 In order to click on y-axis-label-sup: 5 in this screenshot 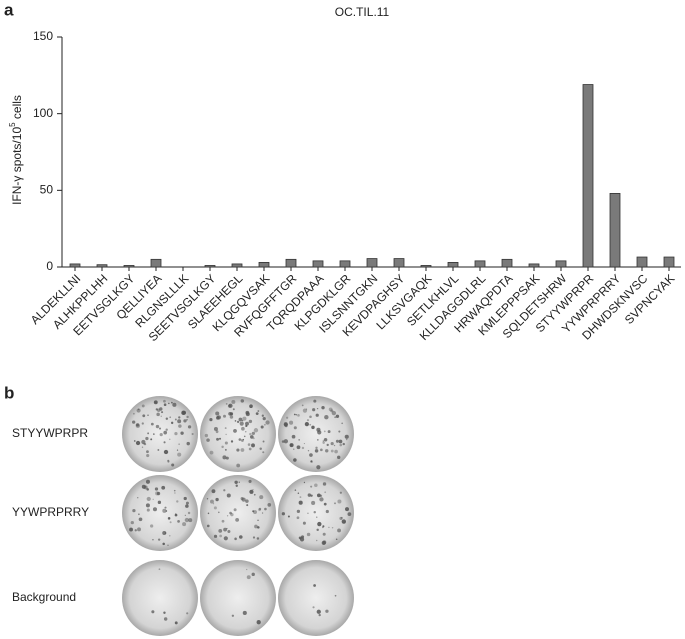, I will do `click(12, 124)`.